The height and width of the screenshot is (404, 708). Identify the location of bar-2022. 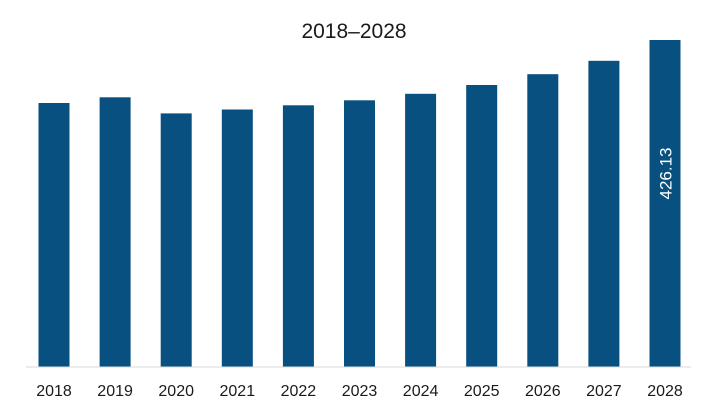
(298, 236).